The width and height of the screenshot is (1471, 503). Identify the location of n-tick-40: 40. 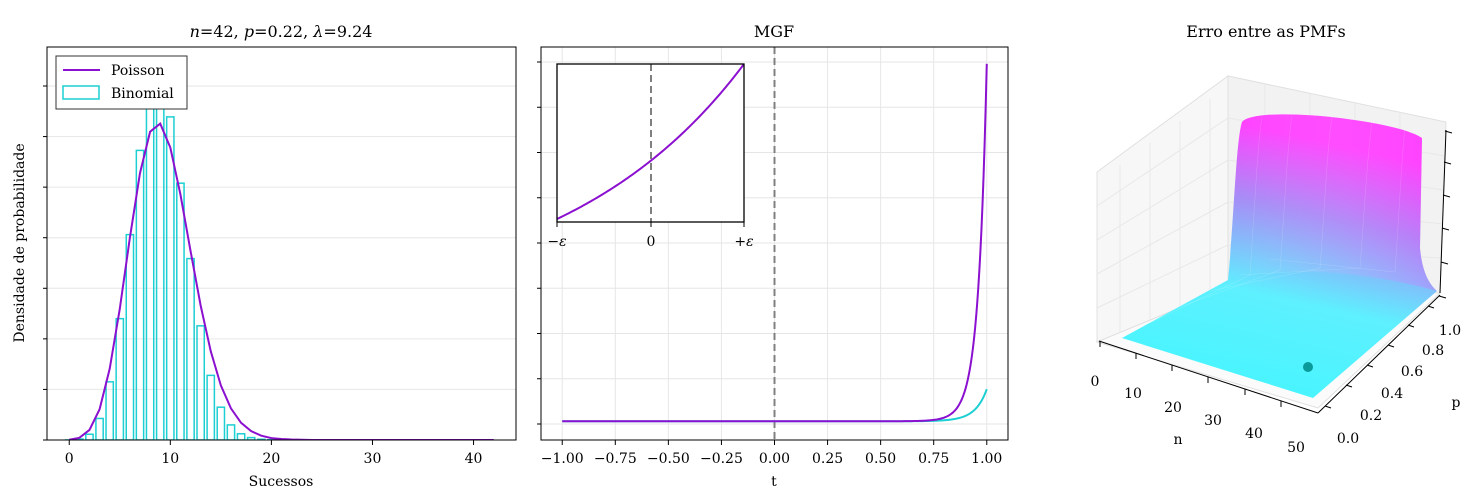
(1254, 434).